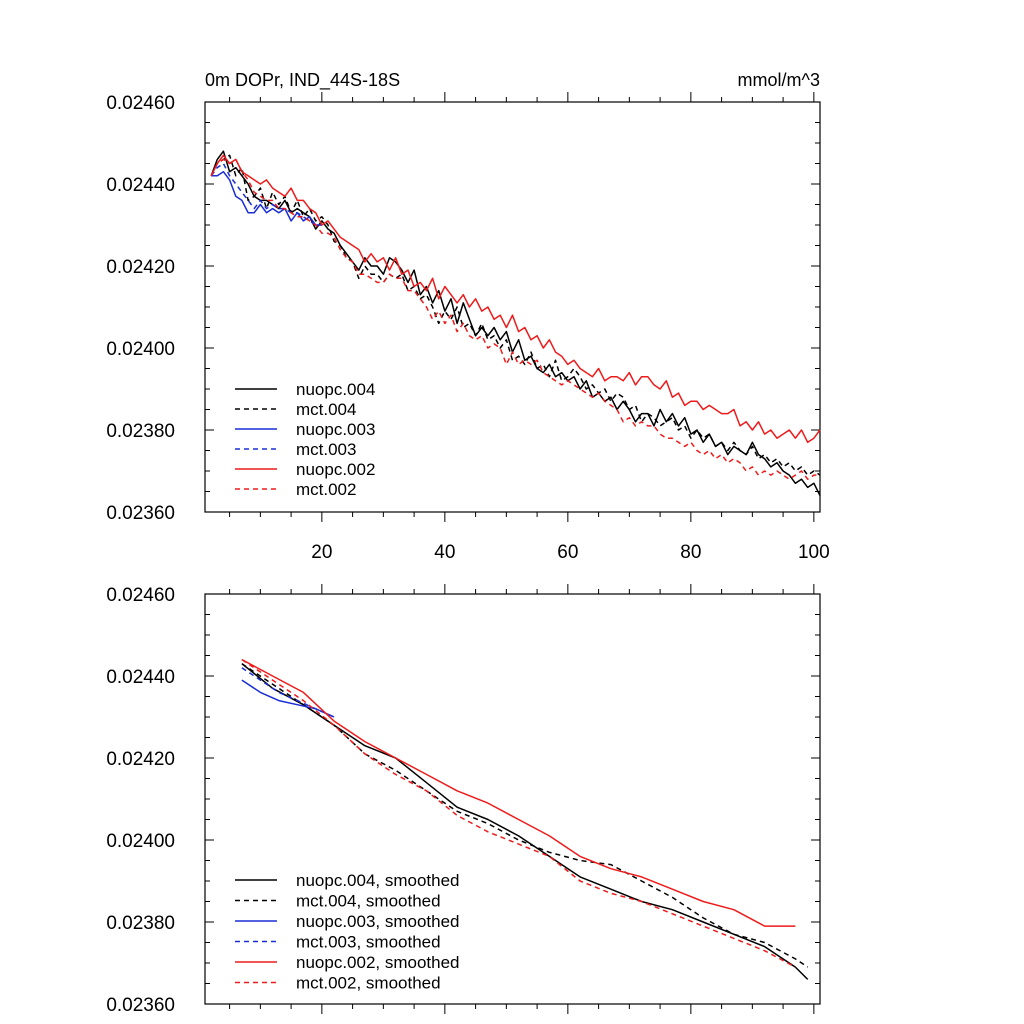 This screenshot has width=1024, height=1024. I want to click on series-line-mct-003-smoothed, so click(288, 692).